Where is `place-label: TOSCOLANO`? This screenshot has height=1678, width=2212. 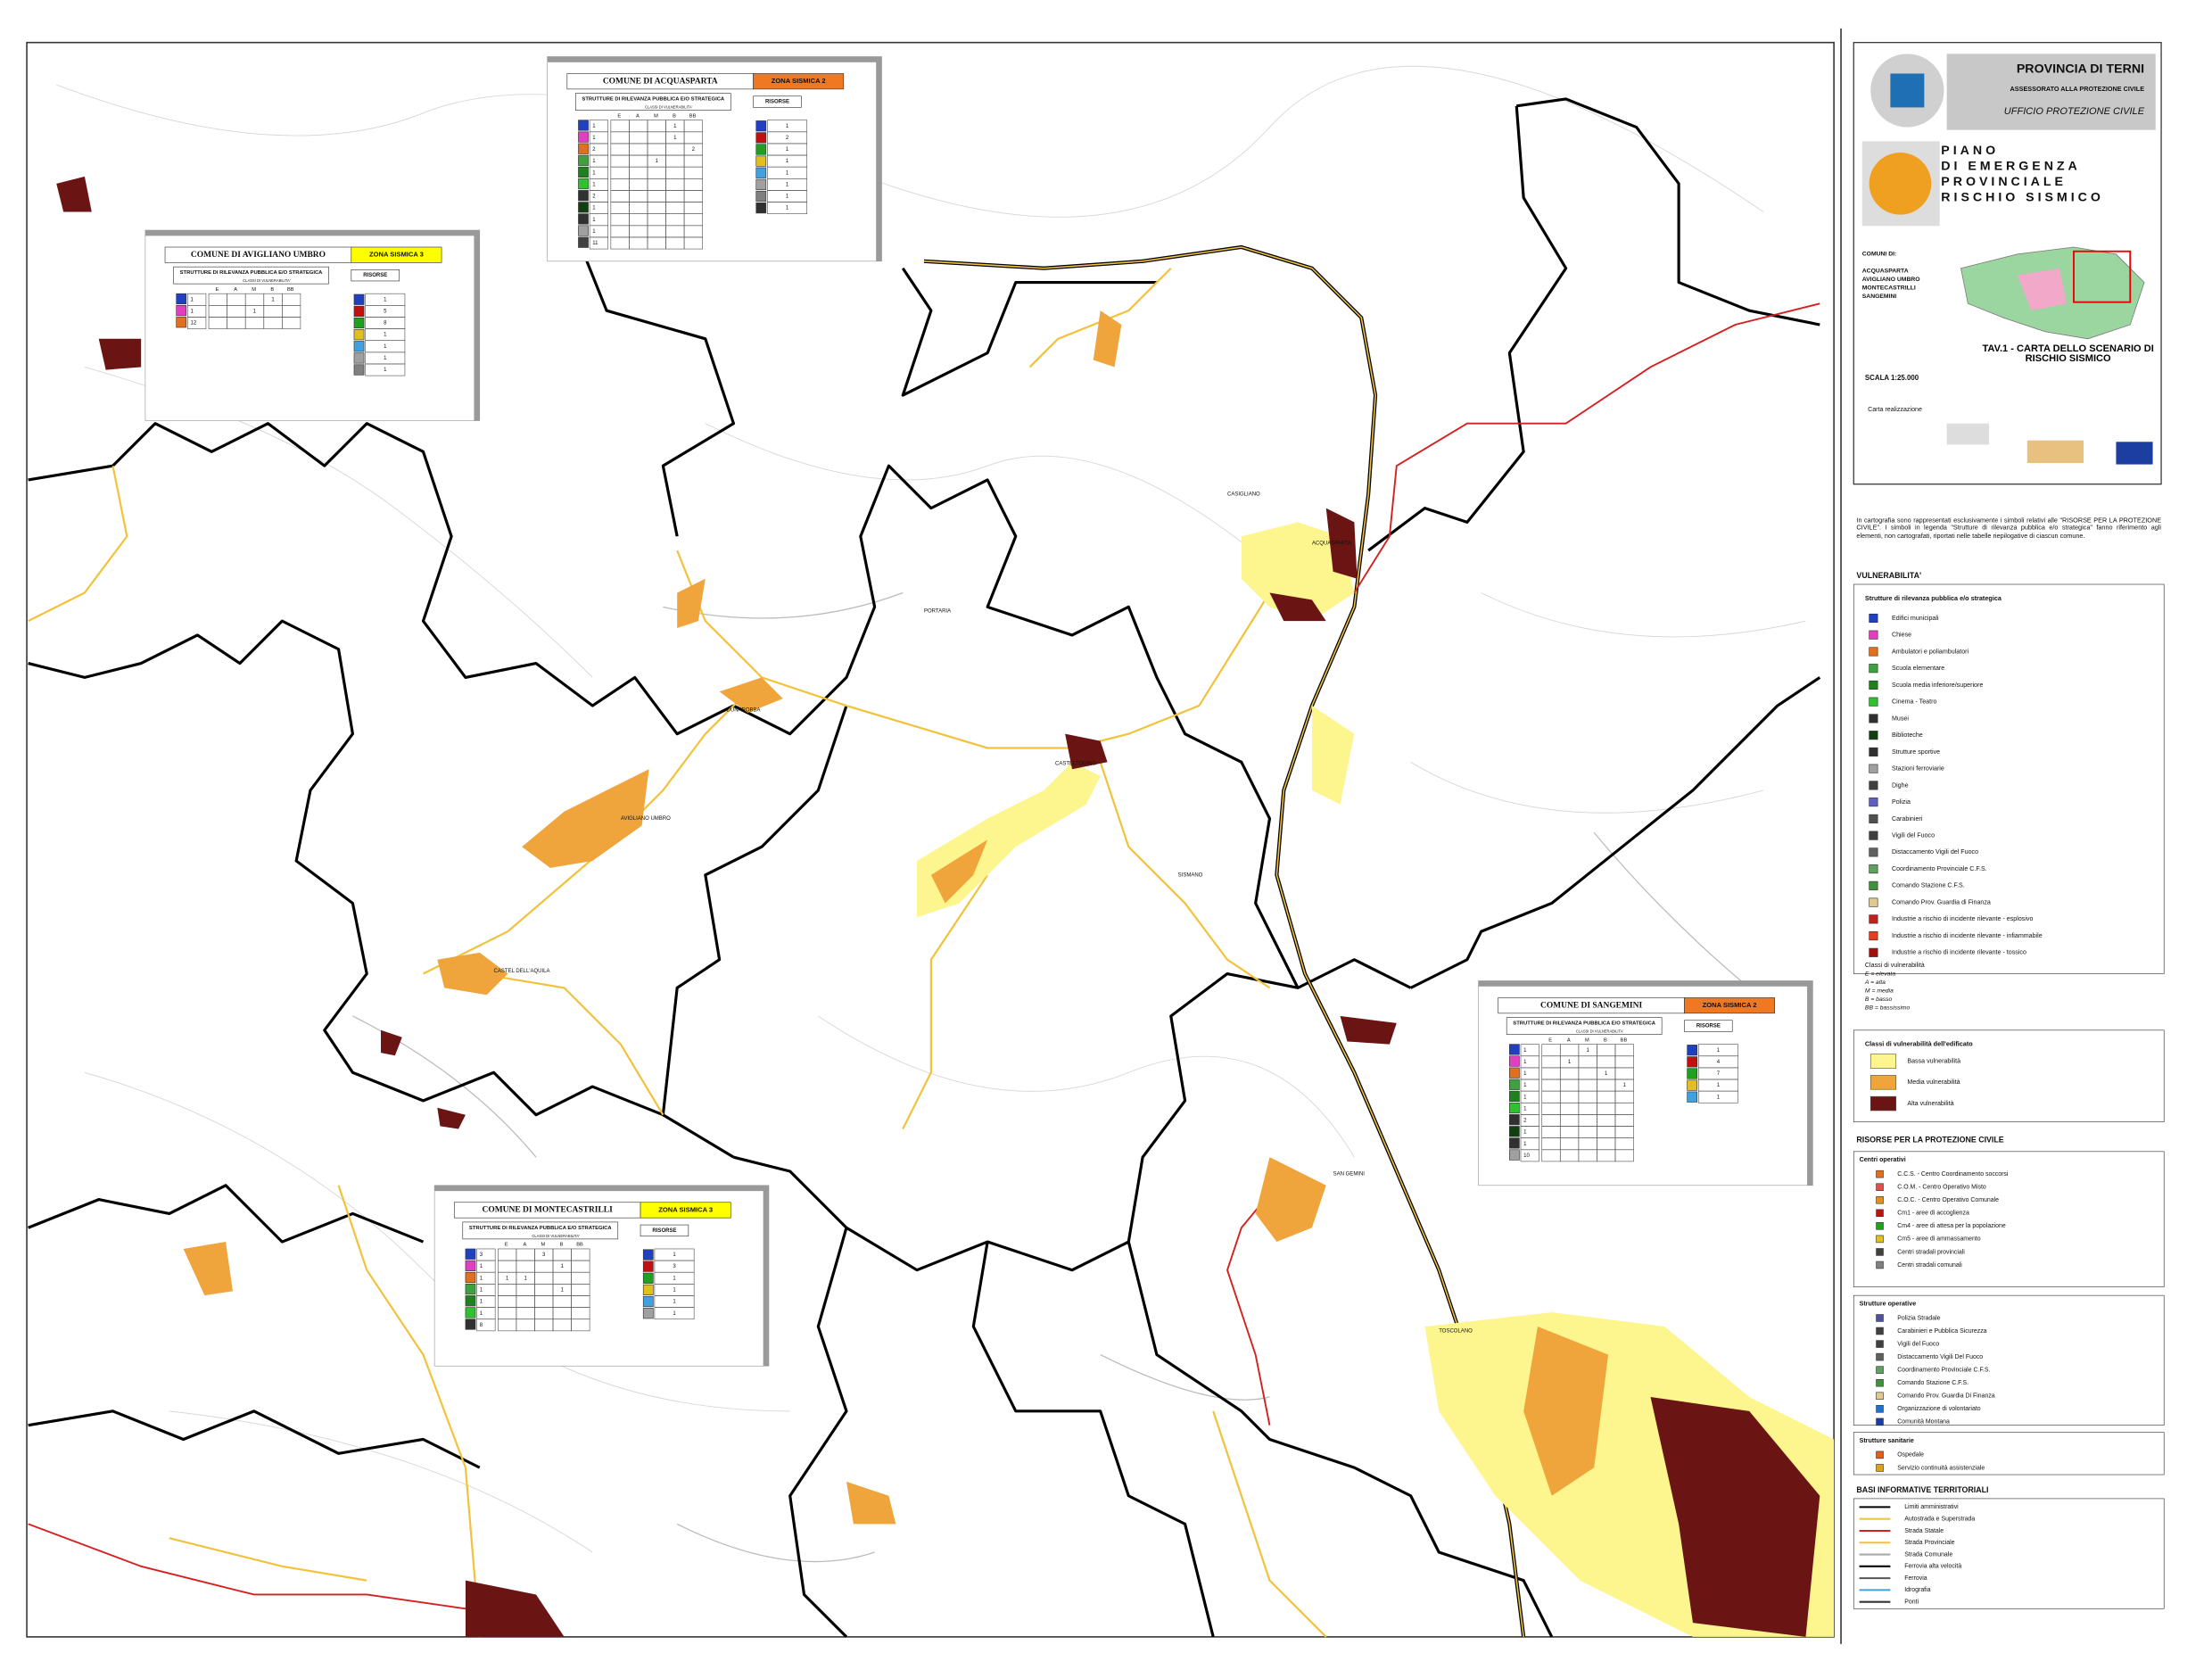
place-label: TOSCOLANO is located at coordinates (1456, 1331).